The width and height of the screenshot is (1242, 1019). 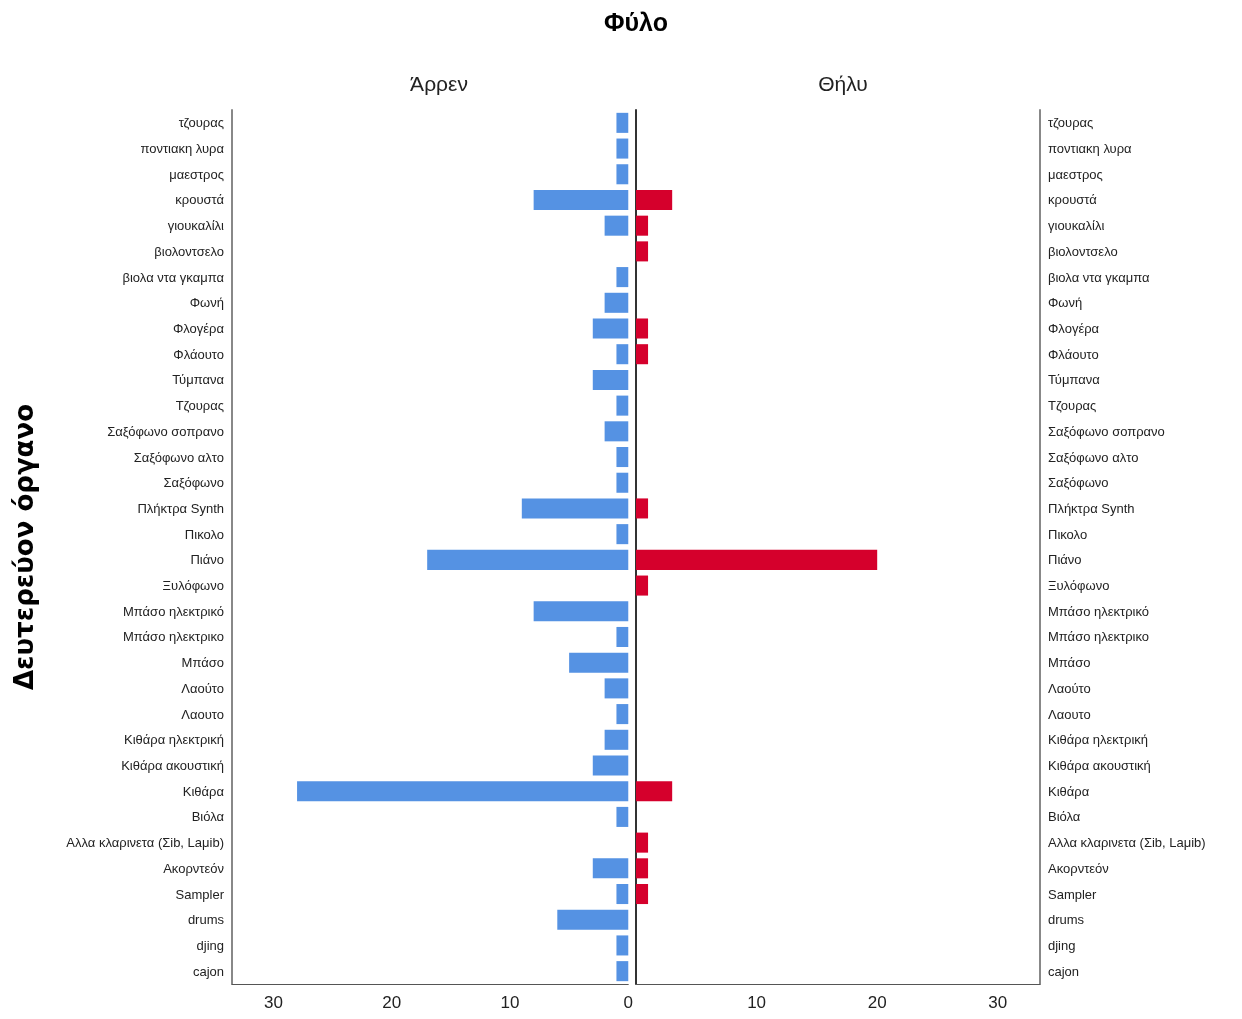 I want to click on y-tick-label: Βιόλα, so click(x=1064, y=817).